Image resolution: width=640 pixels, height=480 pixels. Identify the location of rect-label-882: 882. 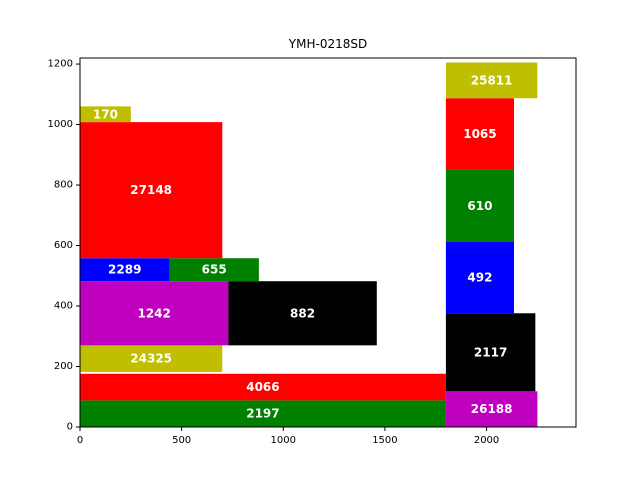
(302, 313).